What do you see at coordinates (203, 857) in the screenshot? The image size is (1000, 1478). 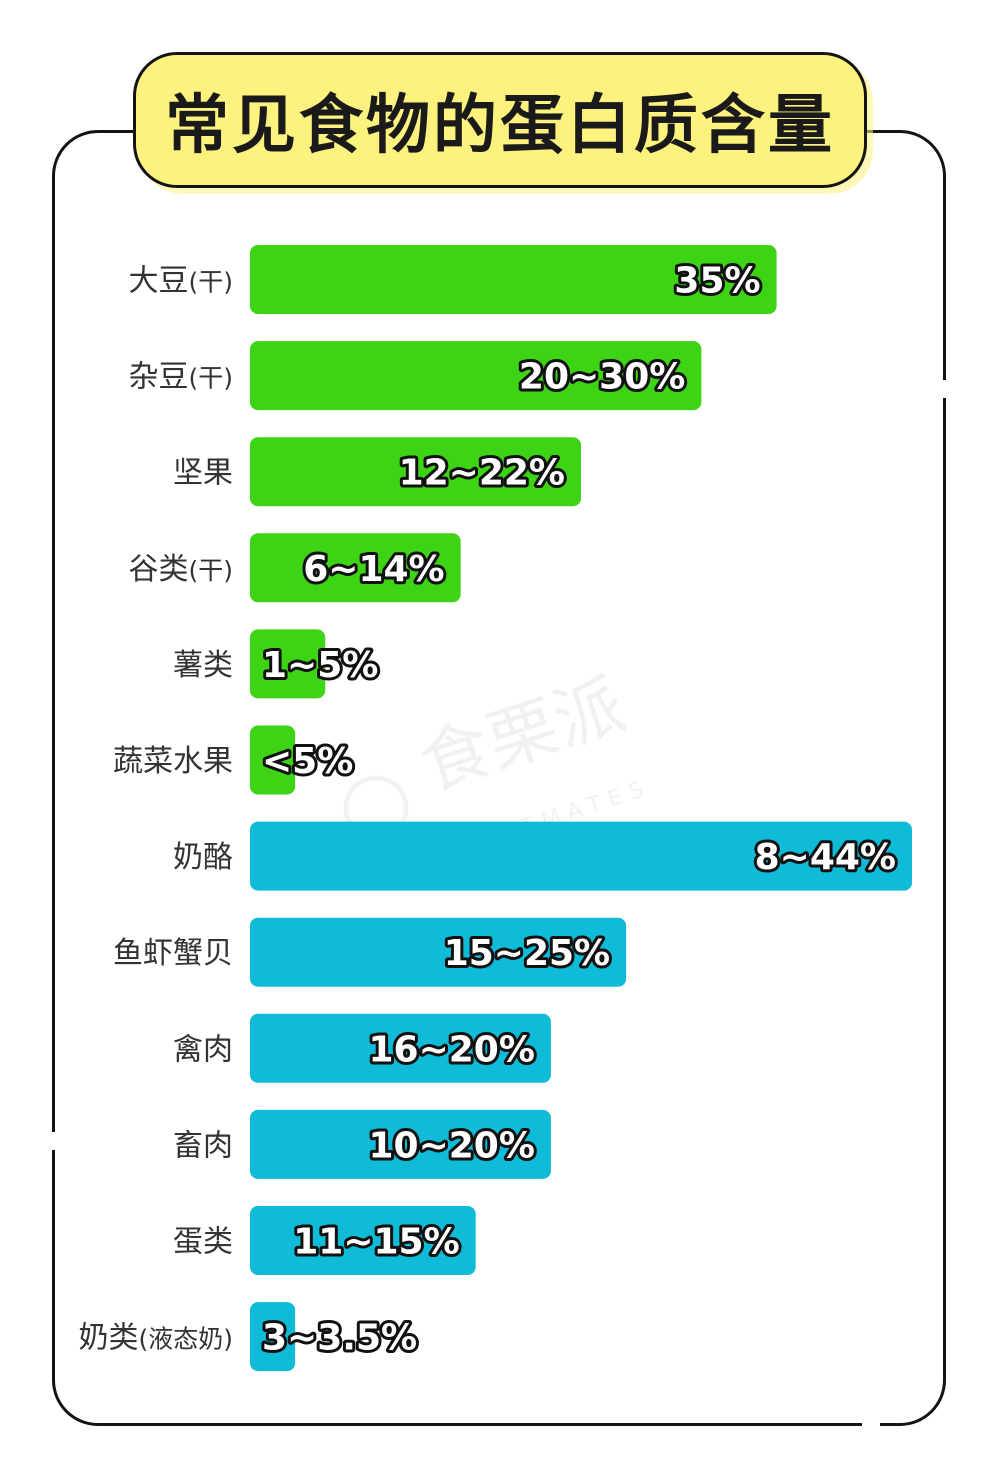 I see `category-label: 奶酪` at bounding box center [203, 857].